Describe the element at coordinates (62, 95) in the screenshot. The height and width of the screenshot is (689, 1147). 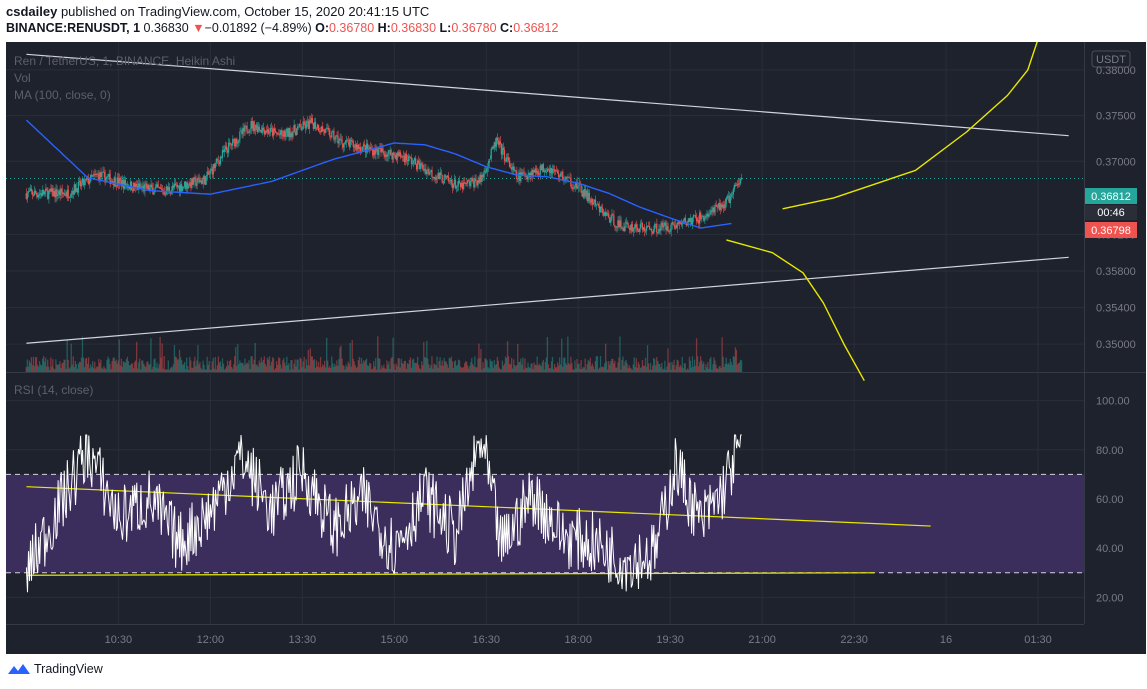
I see `ma-legend: MA (100, close, 0)` at that location.